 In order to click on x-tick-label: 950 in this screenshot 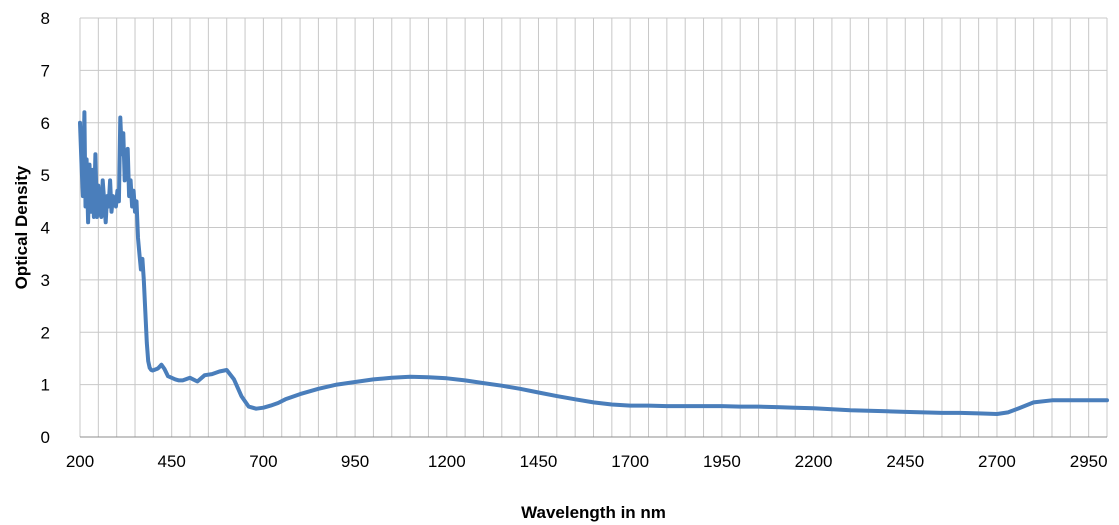, I will do `click(355, 461)`.